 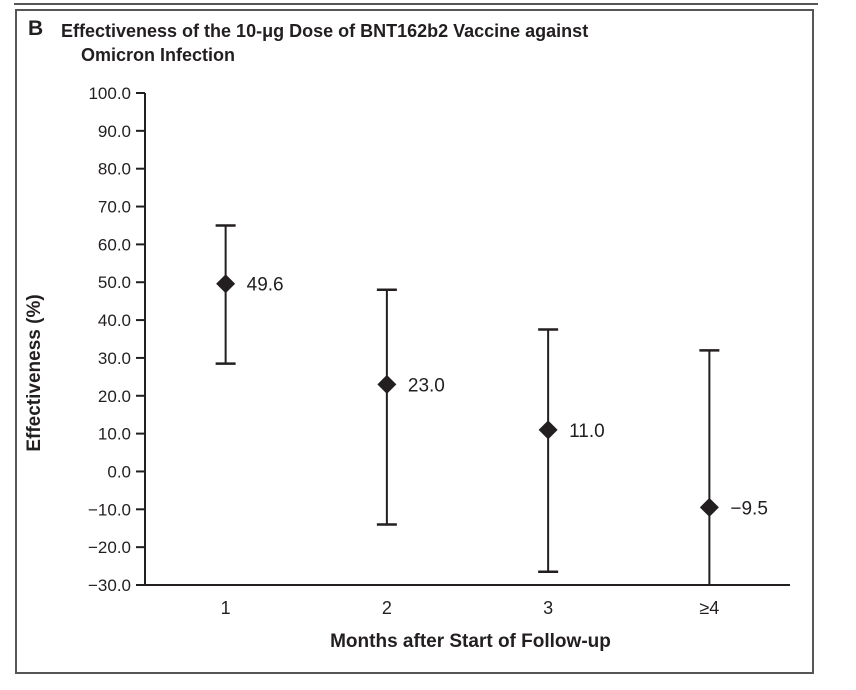 I want to click on y-tick-label: 30.0, so click(x=114, y=358).